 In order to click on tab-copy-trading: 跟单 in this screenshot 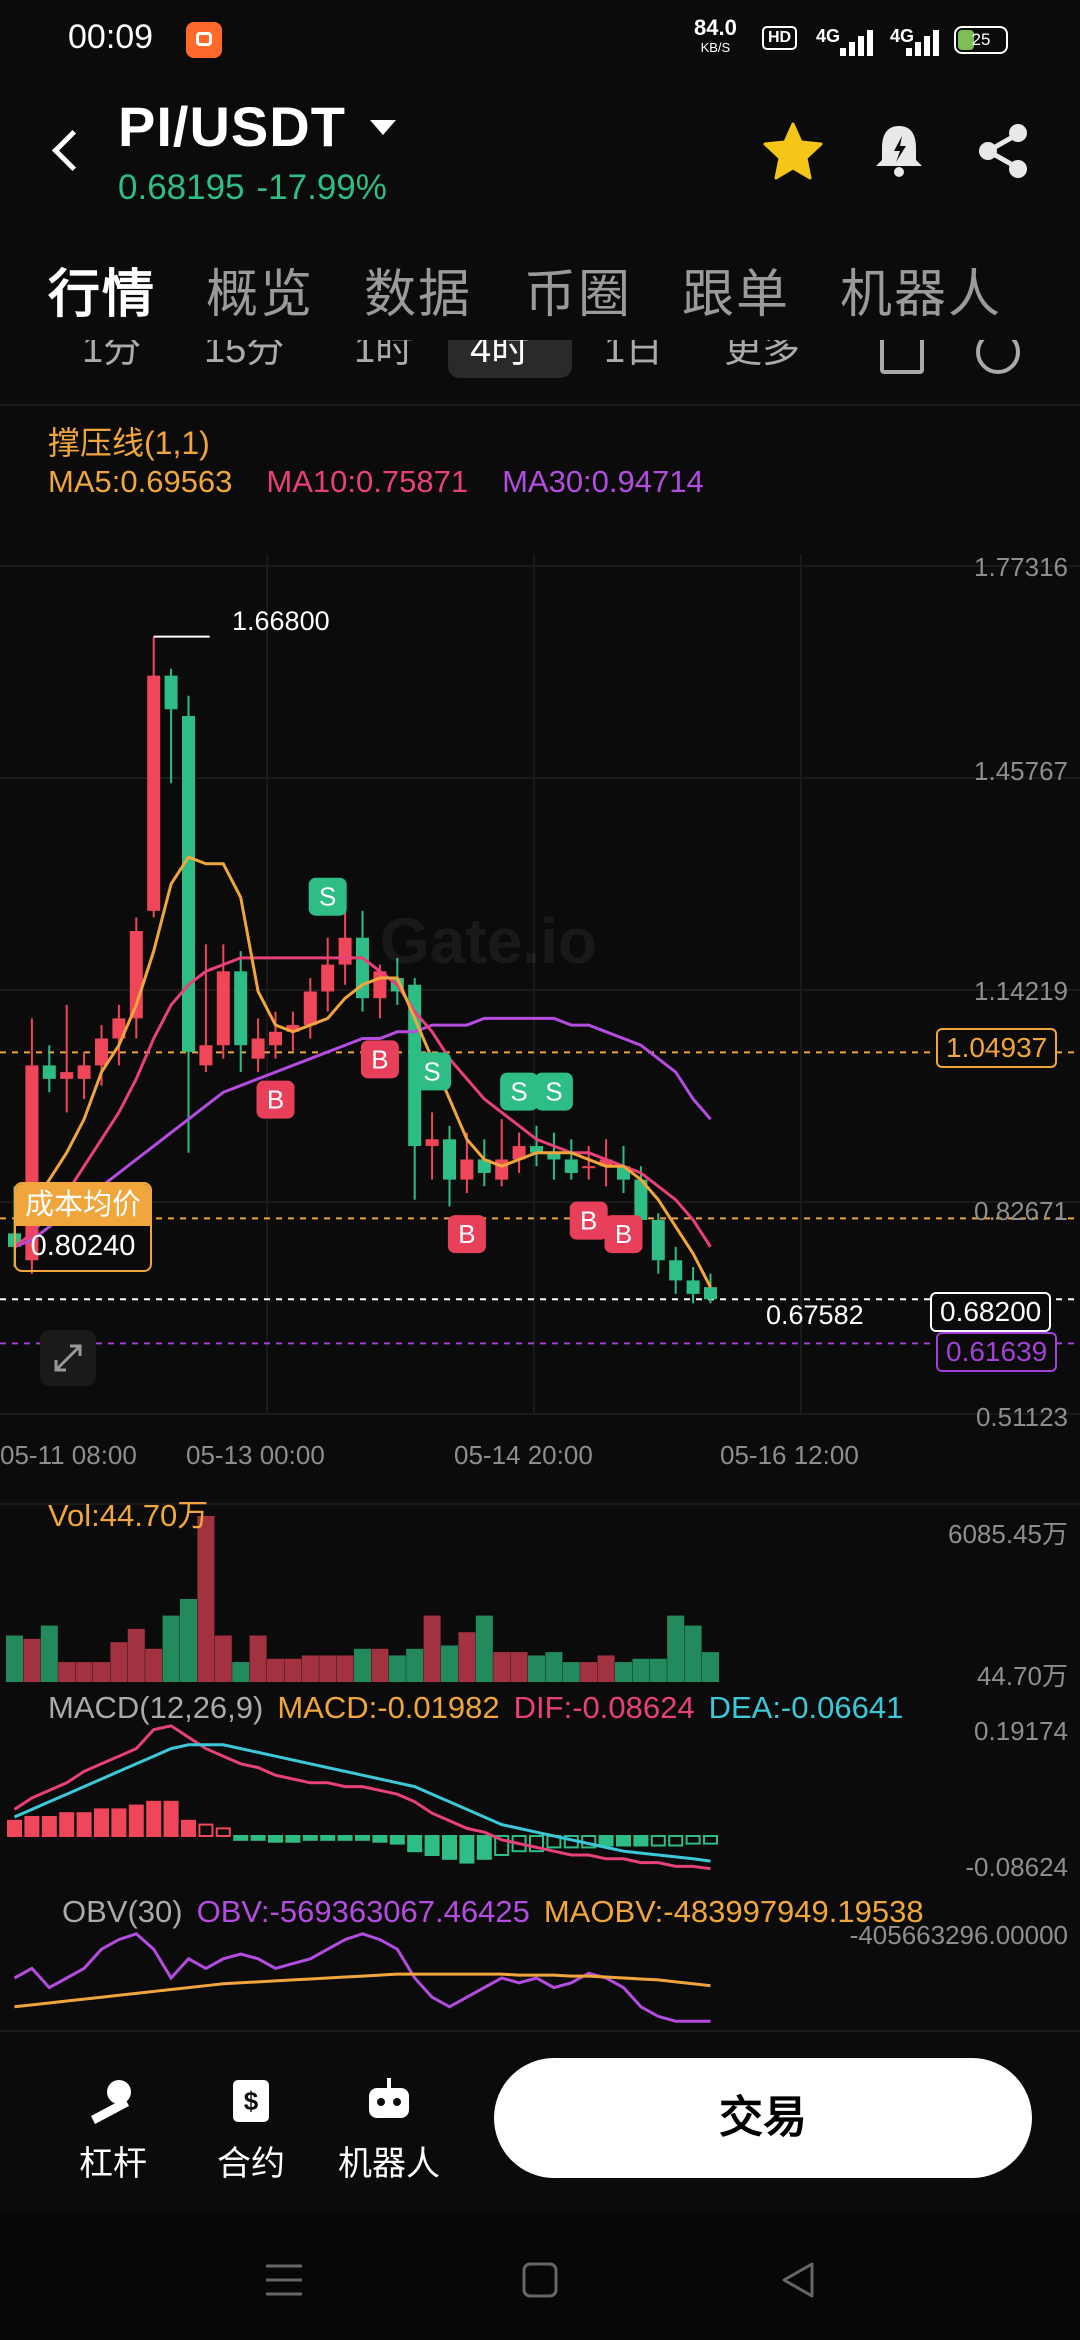, I will do `click(736, 295)`.